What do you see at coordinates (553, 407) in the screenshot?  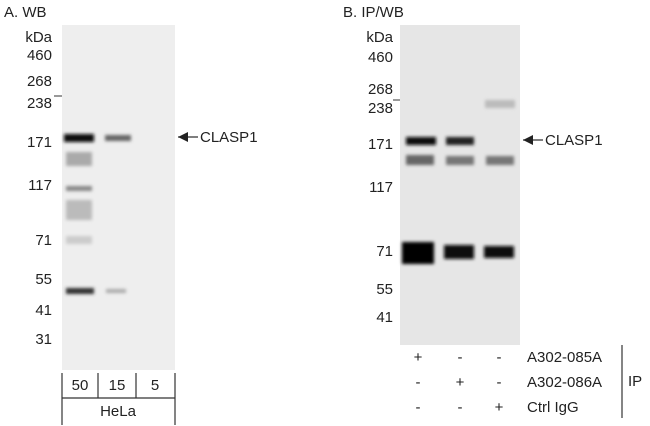 I see `row-label: Ctrl IgG` at bounding box center [553, 407].